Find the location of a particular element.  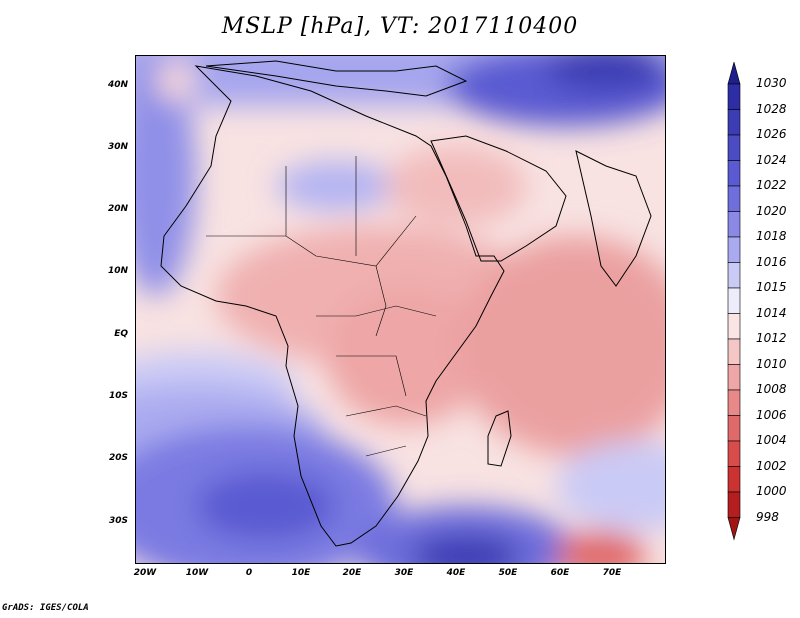

colorbar-level-label: 1002 is located at coordinates (771, 465).